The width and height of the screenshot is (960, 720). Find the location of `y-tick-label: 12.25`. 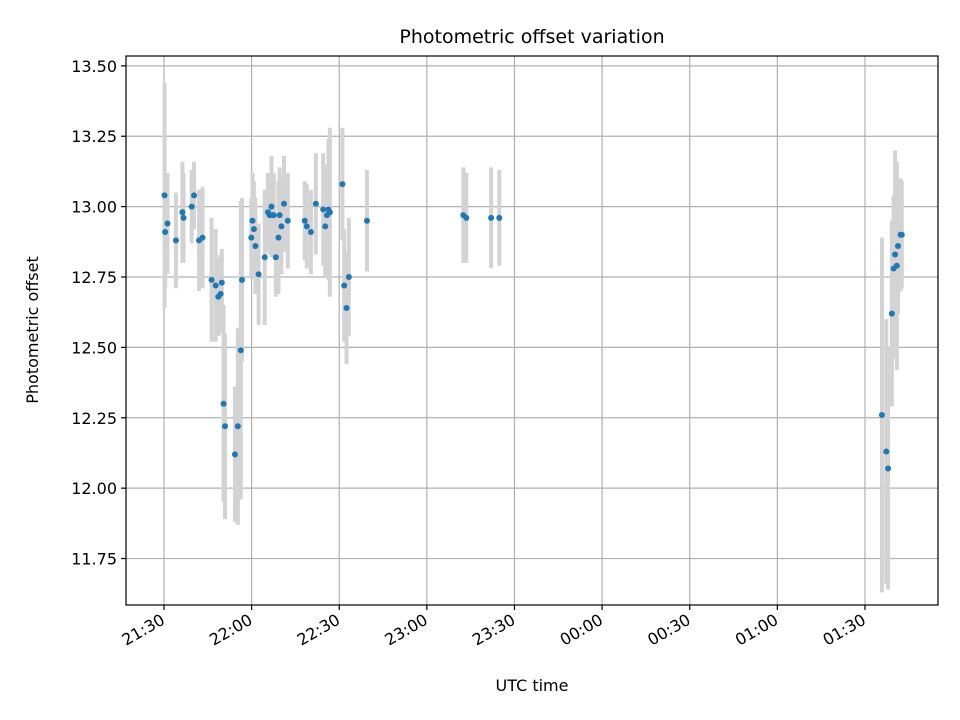

y-tick-label: 12.25 is located at coordinates (94, 418).